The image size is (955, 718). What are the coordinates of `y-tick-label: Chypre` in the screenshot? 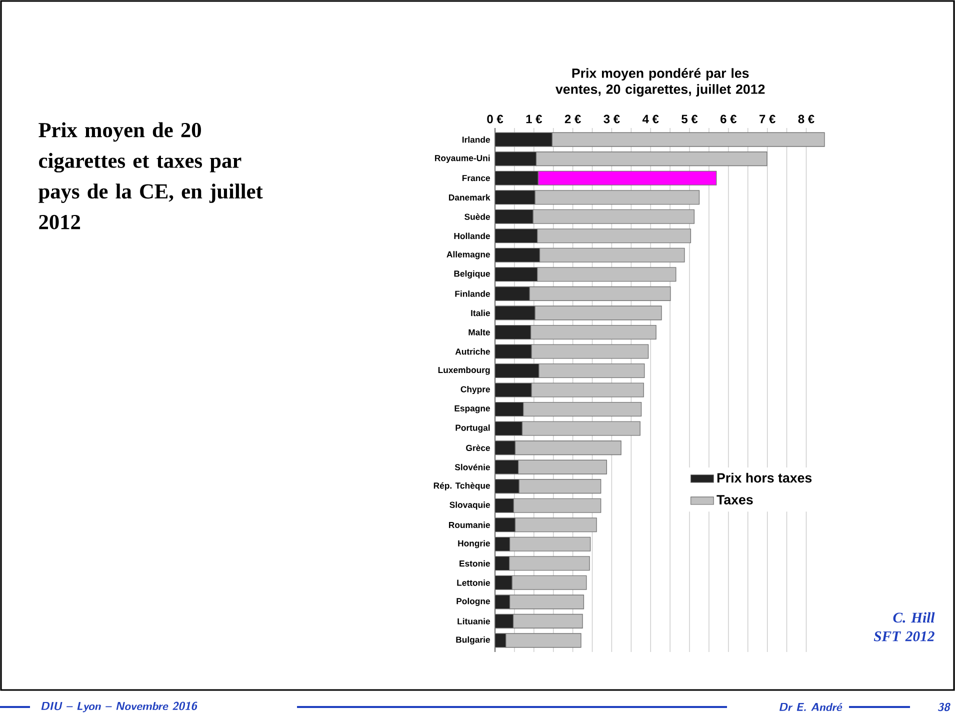 It's located at (475, 390).